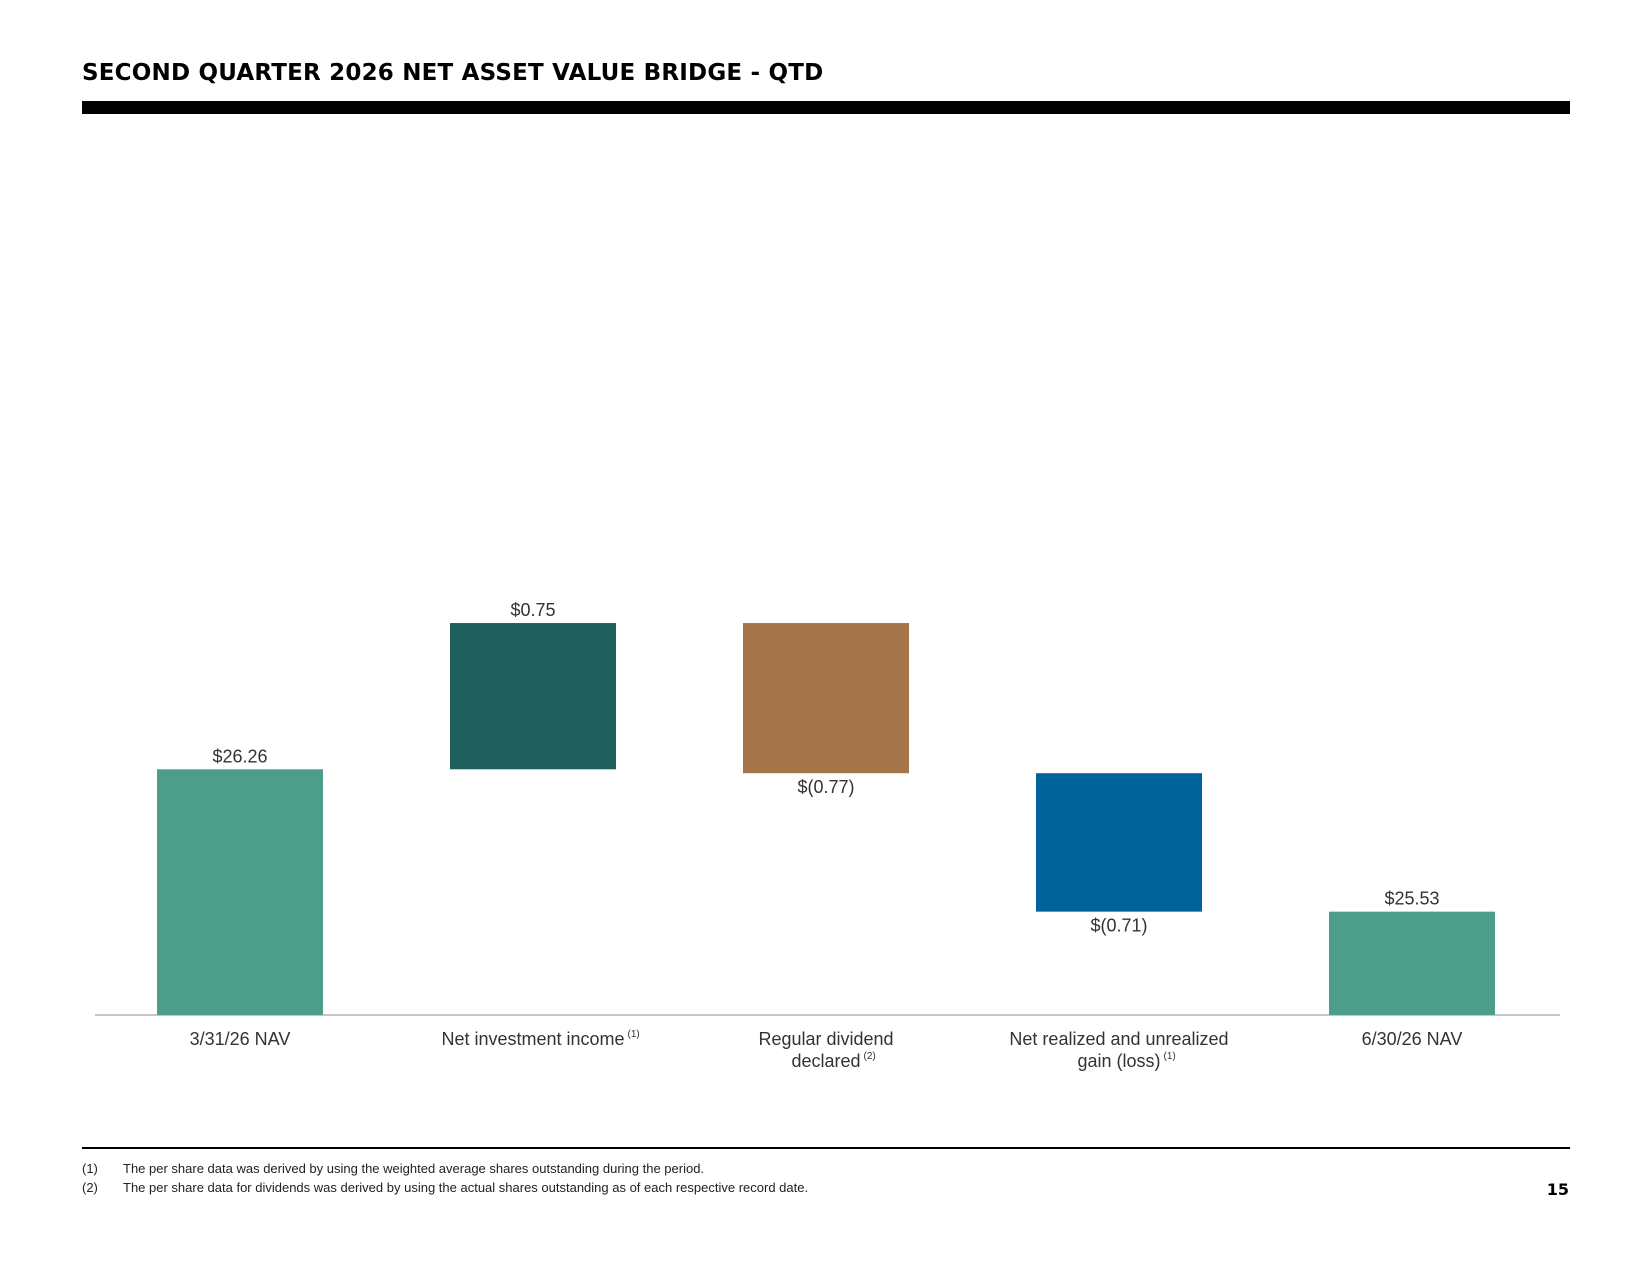  Describe the element at coordinates (532, 610) in the screenshot. I see `value-label-2: $0.75` at that location.